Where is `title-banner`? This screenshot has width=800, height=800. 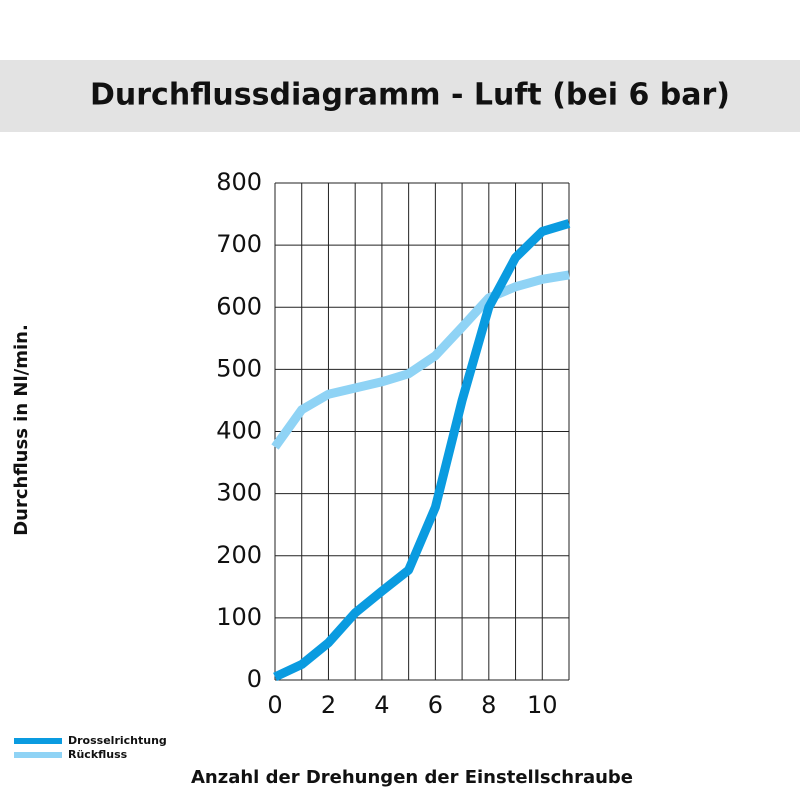 title-banner is located at coordinates (400, 96).